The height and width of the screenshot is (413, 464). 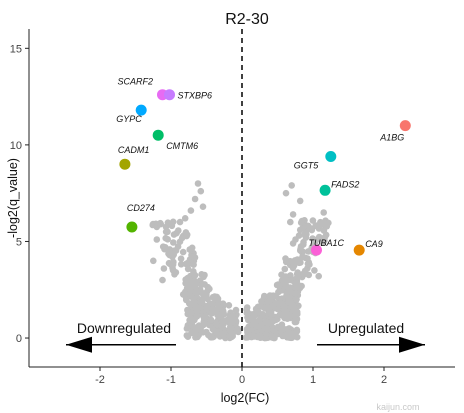 What do you see at coordinates (345, 184) in the screenshot?
I see `gene-label-fads2: FADS2` at bounding box center [345, 184].